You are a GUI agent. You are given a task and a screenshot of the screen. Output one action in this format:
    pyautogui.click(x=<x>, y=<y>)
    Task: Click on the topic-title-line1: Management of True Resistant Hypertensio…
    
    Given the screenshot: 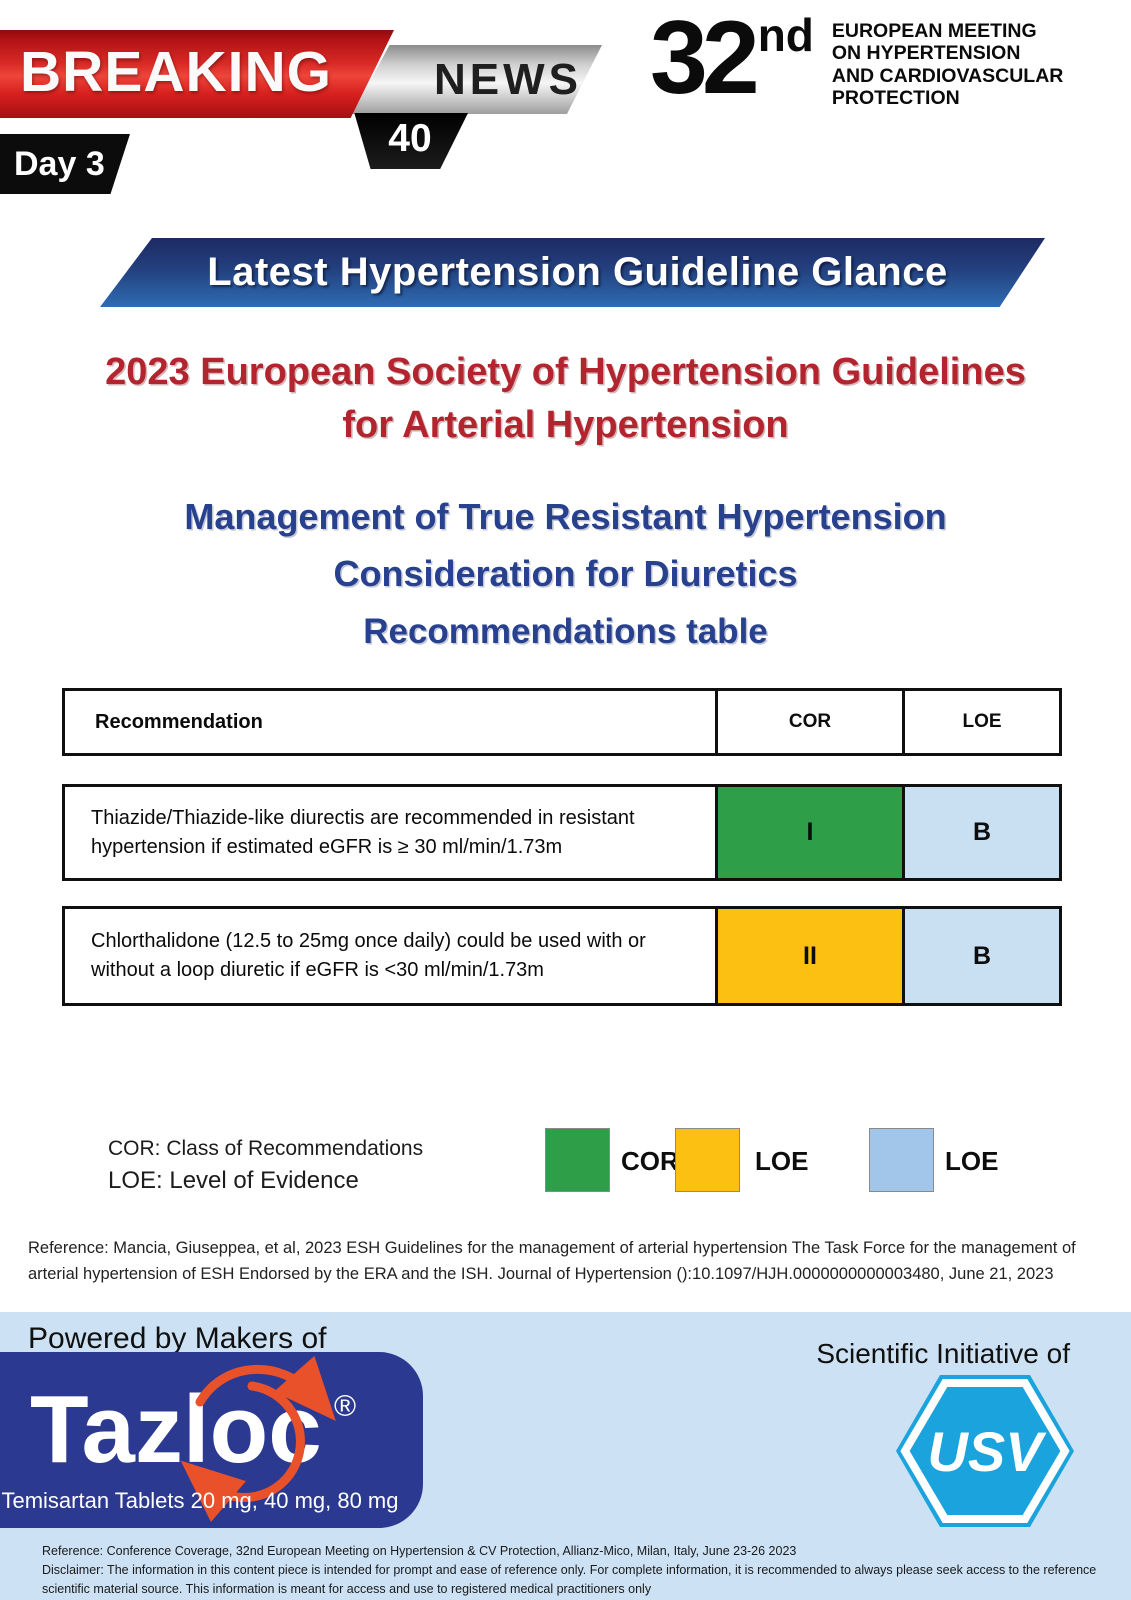 What is the action you would take?
    pyautogui.click(x=565, y=516)
    